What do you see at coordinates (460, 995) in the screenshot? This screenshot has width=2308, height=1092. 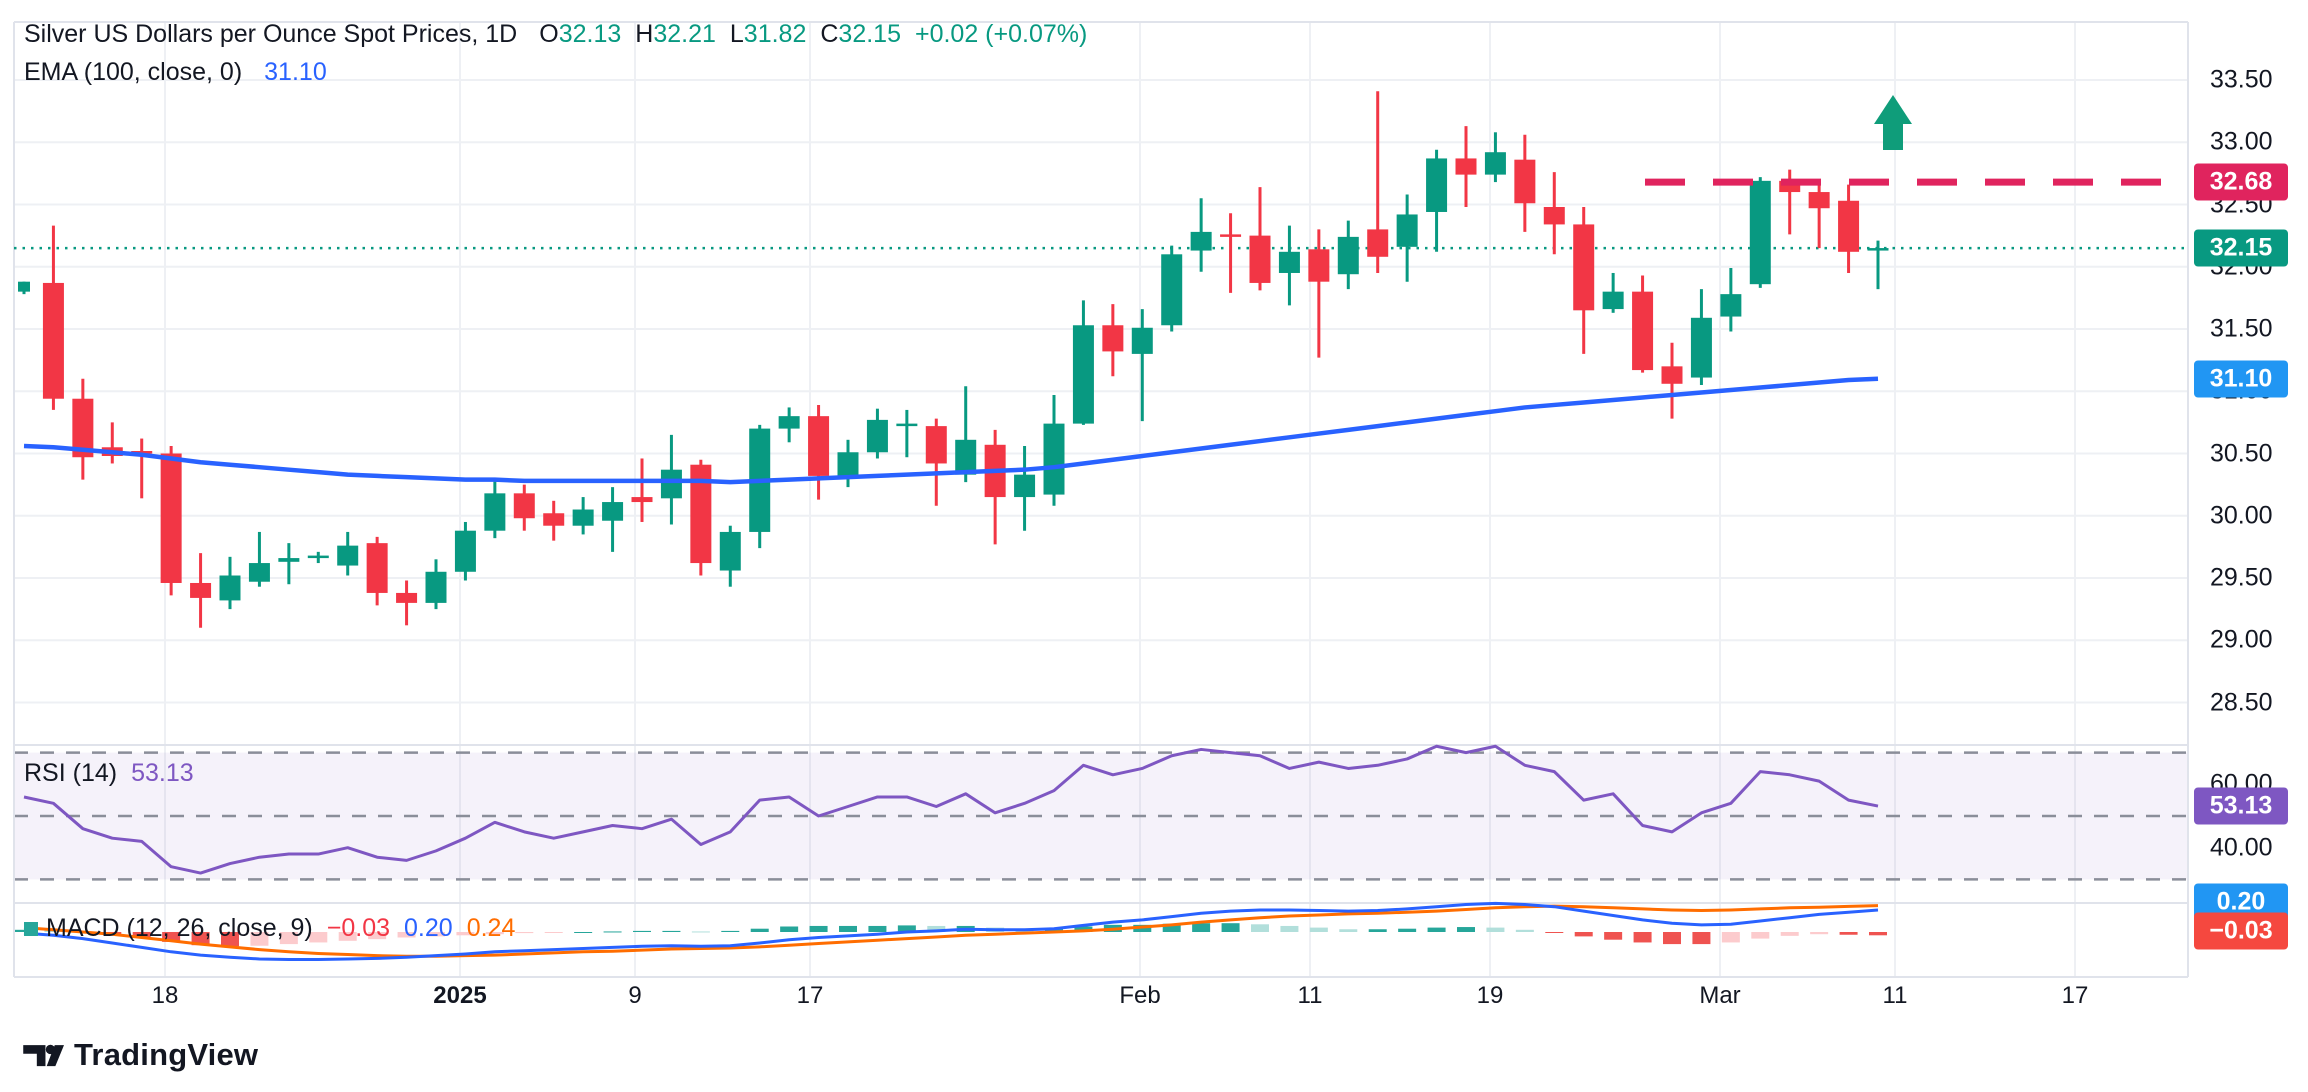 I see `time-axis-label: 2025` at bounding box center [460, 995].